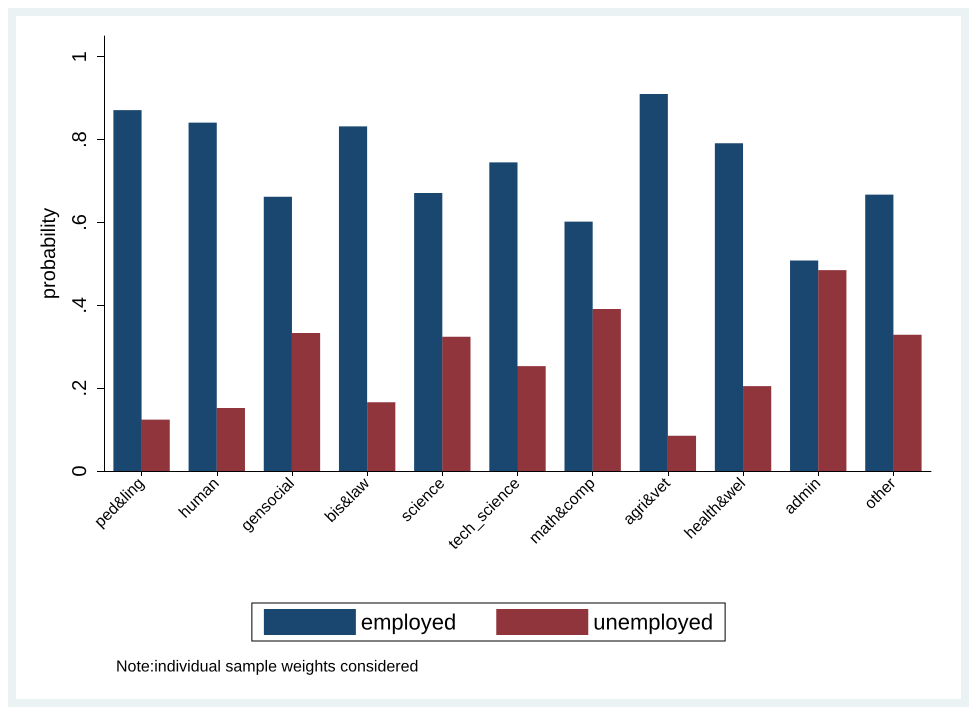  Describe the element at coordinates (80, 388) in the screenshot. I see `y-tick-label: .2` at that location.